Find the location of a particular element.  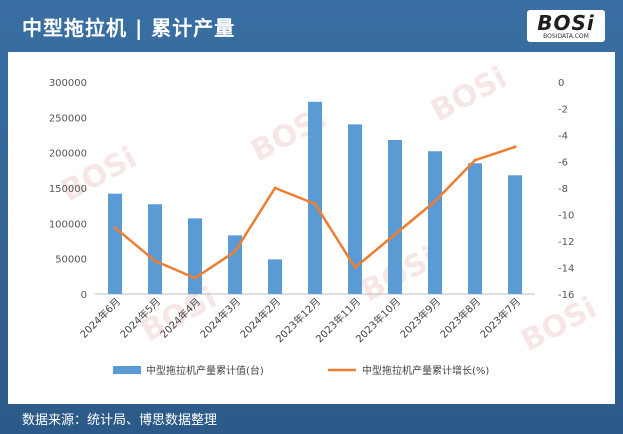

watermark-logo-2: BOSi is located at coordinates (468, 94).